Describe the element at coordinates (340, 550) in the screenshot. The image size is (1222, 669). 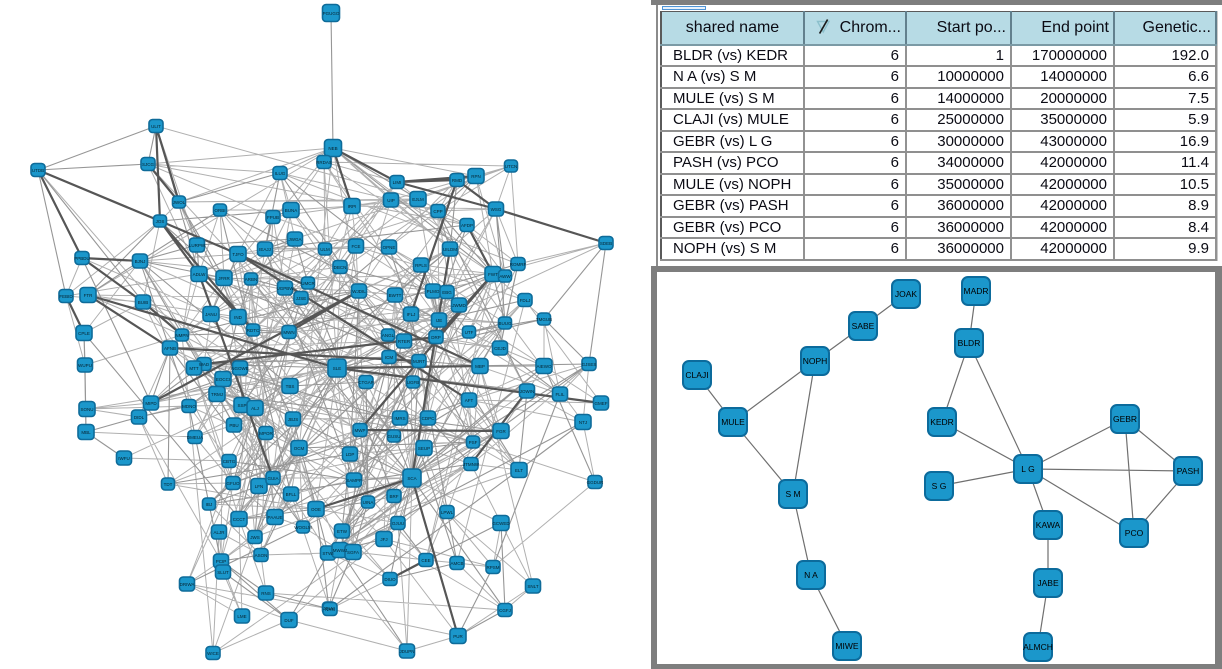
I see `svg-text: MWWJ` at that location.